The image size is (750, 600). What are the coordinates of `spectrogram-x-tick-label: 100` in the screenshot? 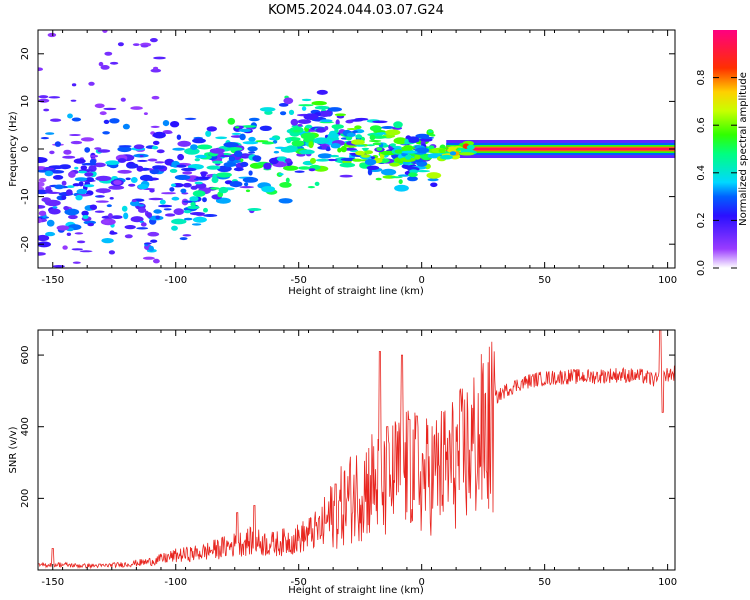 It's located at (667, 280).